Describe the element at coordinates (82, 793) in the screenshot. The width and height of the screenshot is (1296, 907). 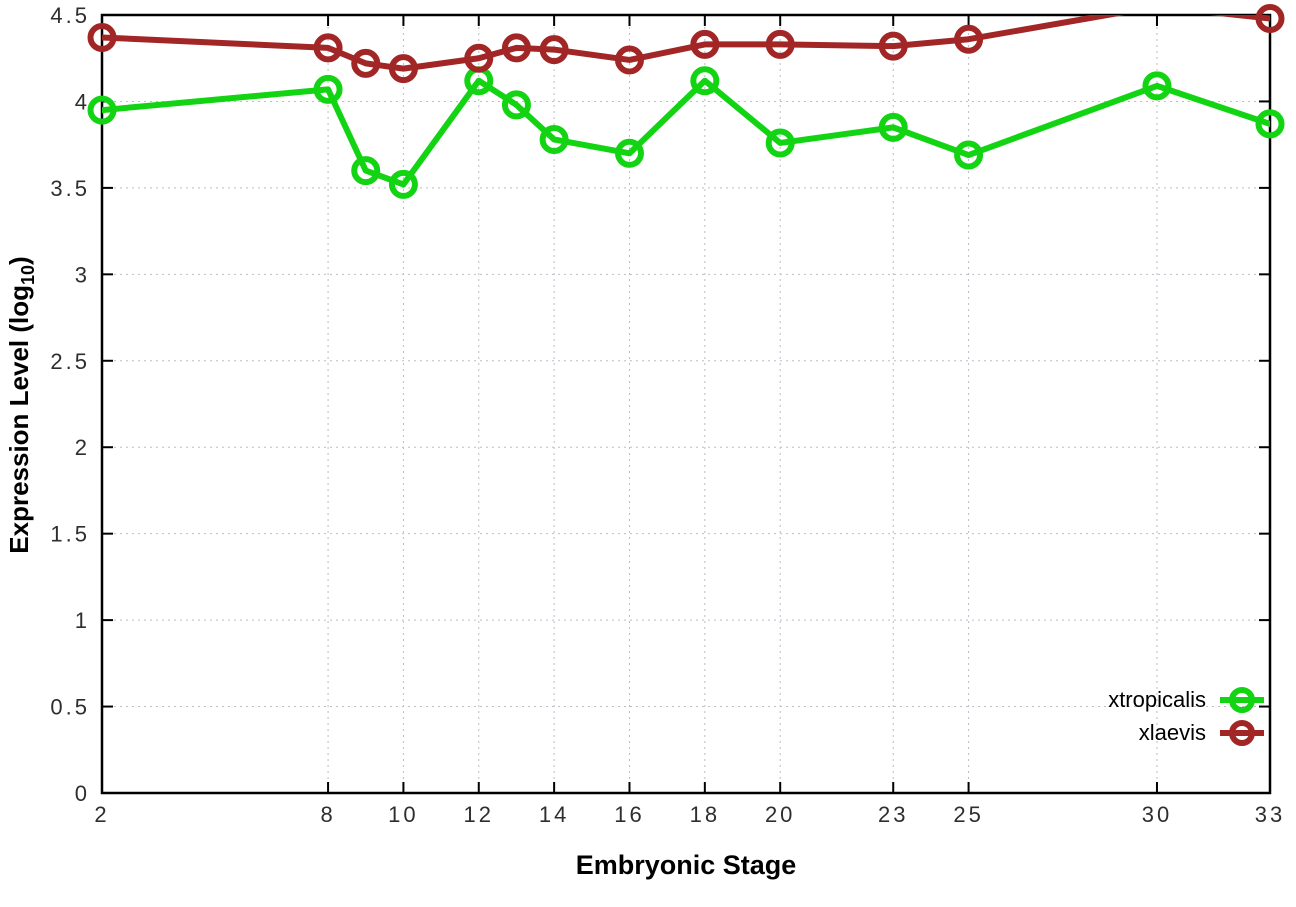
I see `y-tick-label: 0` at that location.